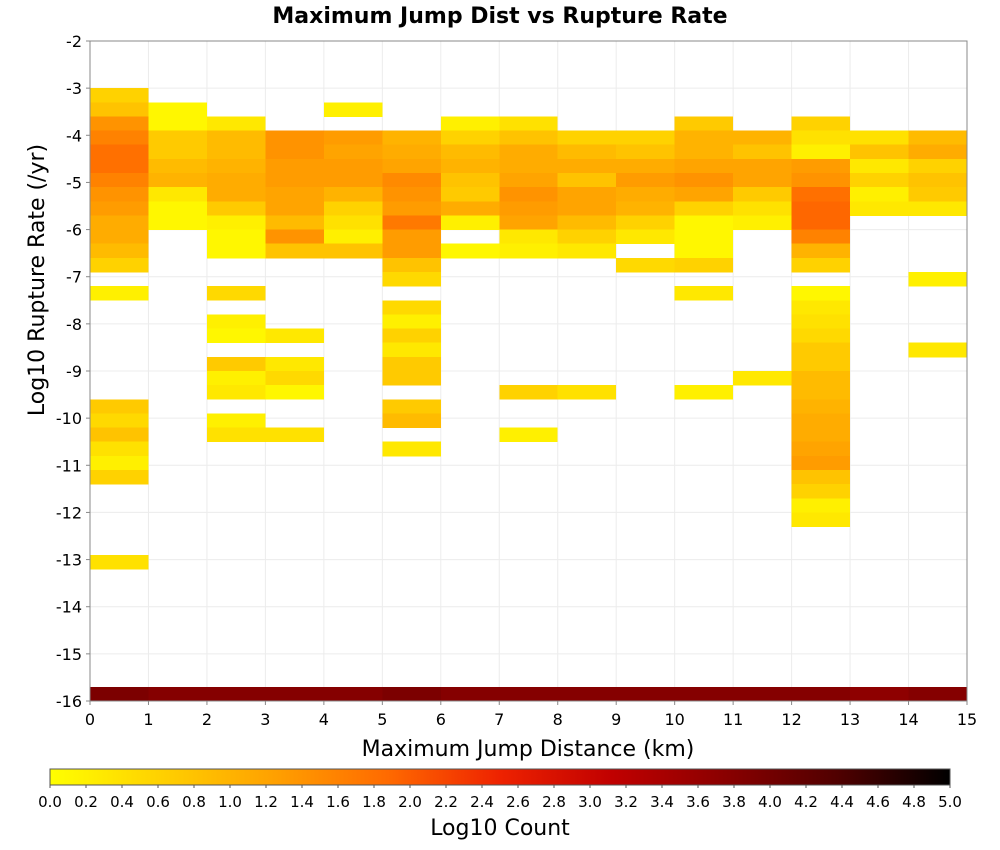 This screenshot has width=1000, height=850. I want to click on colorbar-tick-label: 4.8, so click(914, 802).